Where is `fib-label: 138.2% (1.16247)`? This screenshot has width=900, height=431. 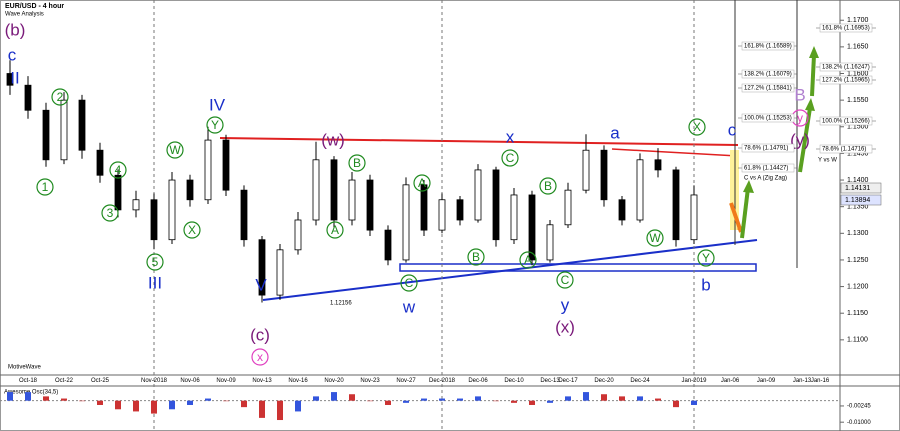 fib-label: 138.2% (1.16247) is located at coordinates (846, 68).